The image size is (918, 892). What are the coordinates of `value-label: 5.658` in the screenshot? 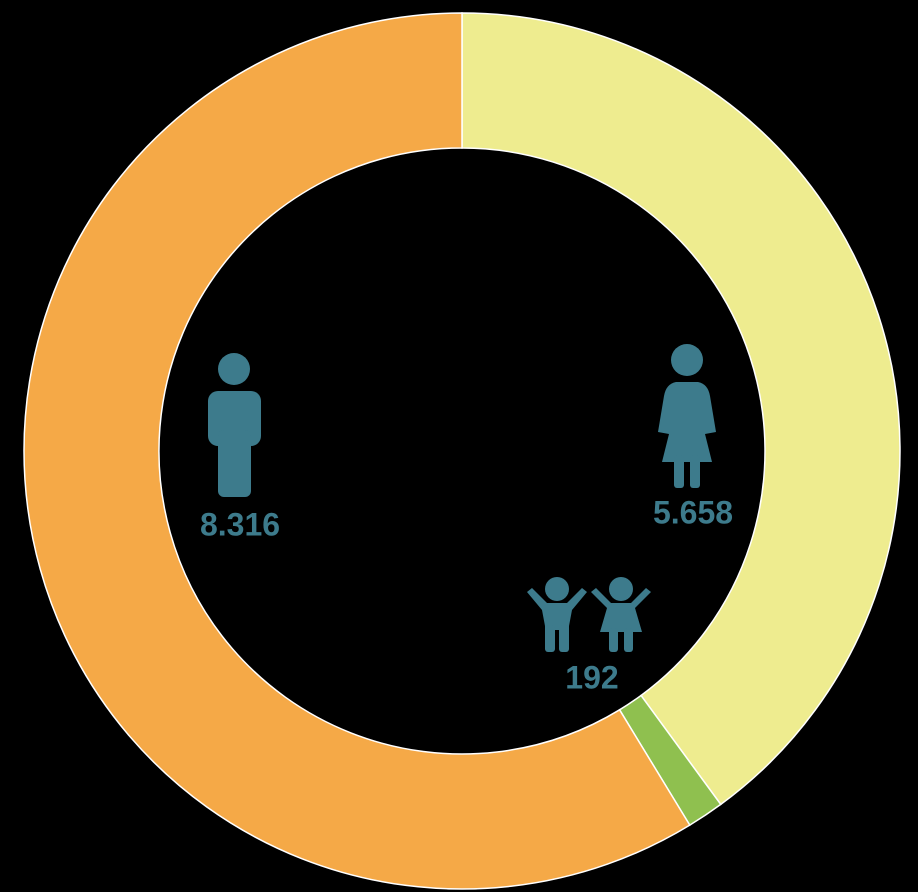 It's located at (693, 512).